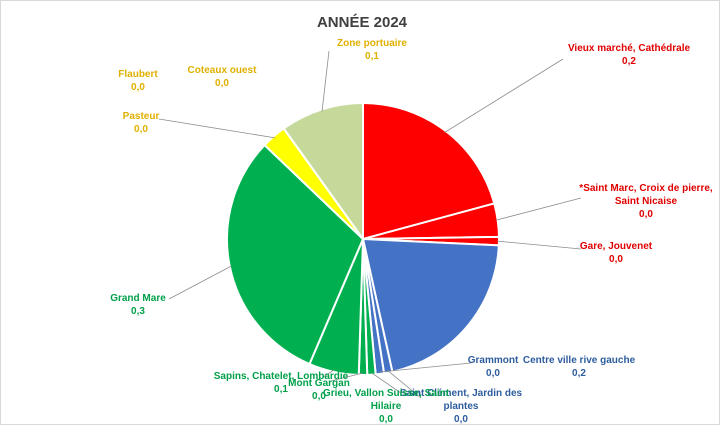 Image resolution: width=720 pixels, height=425 pixels. Describe the element at coordinates (138, 311) in the screenshot. I see `slice-value-label: 0,3` at that location.